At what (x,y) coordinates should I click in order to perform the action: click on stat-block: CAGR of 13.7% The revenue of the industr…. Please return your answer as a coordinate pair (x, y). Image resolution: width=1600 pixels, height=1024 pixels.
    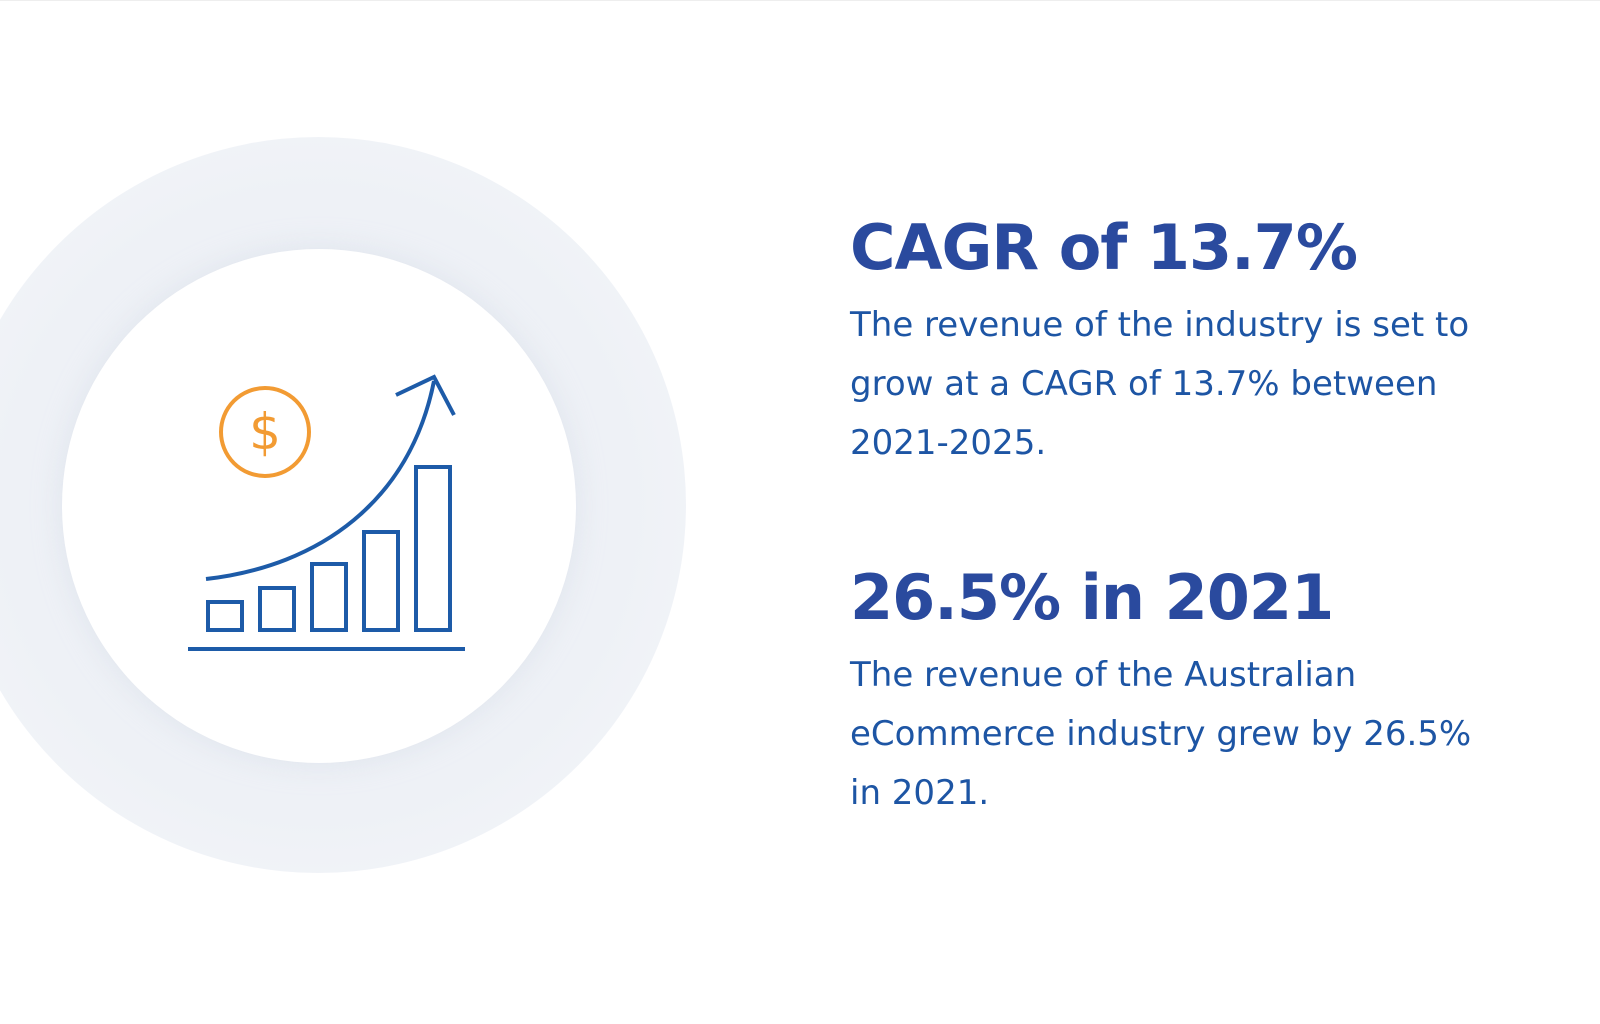
    Looking at the image, I should click on (1170, 342).